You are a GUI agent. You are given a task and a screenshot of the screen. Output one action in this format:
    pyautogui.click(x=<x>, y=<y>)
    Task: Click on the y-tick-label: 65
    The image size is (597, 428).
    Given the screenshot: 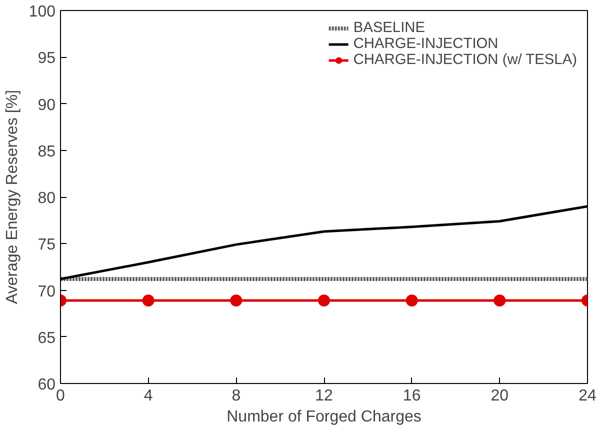 What is the action you would take?
    pyautogui.click(x=47, y=338)
    